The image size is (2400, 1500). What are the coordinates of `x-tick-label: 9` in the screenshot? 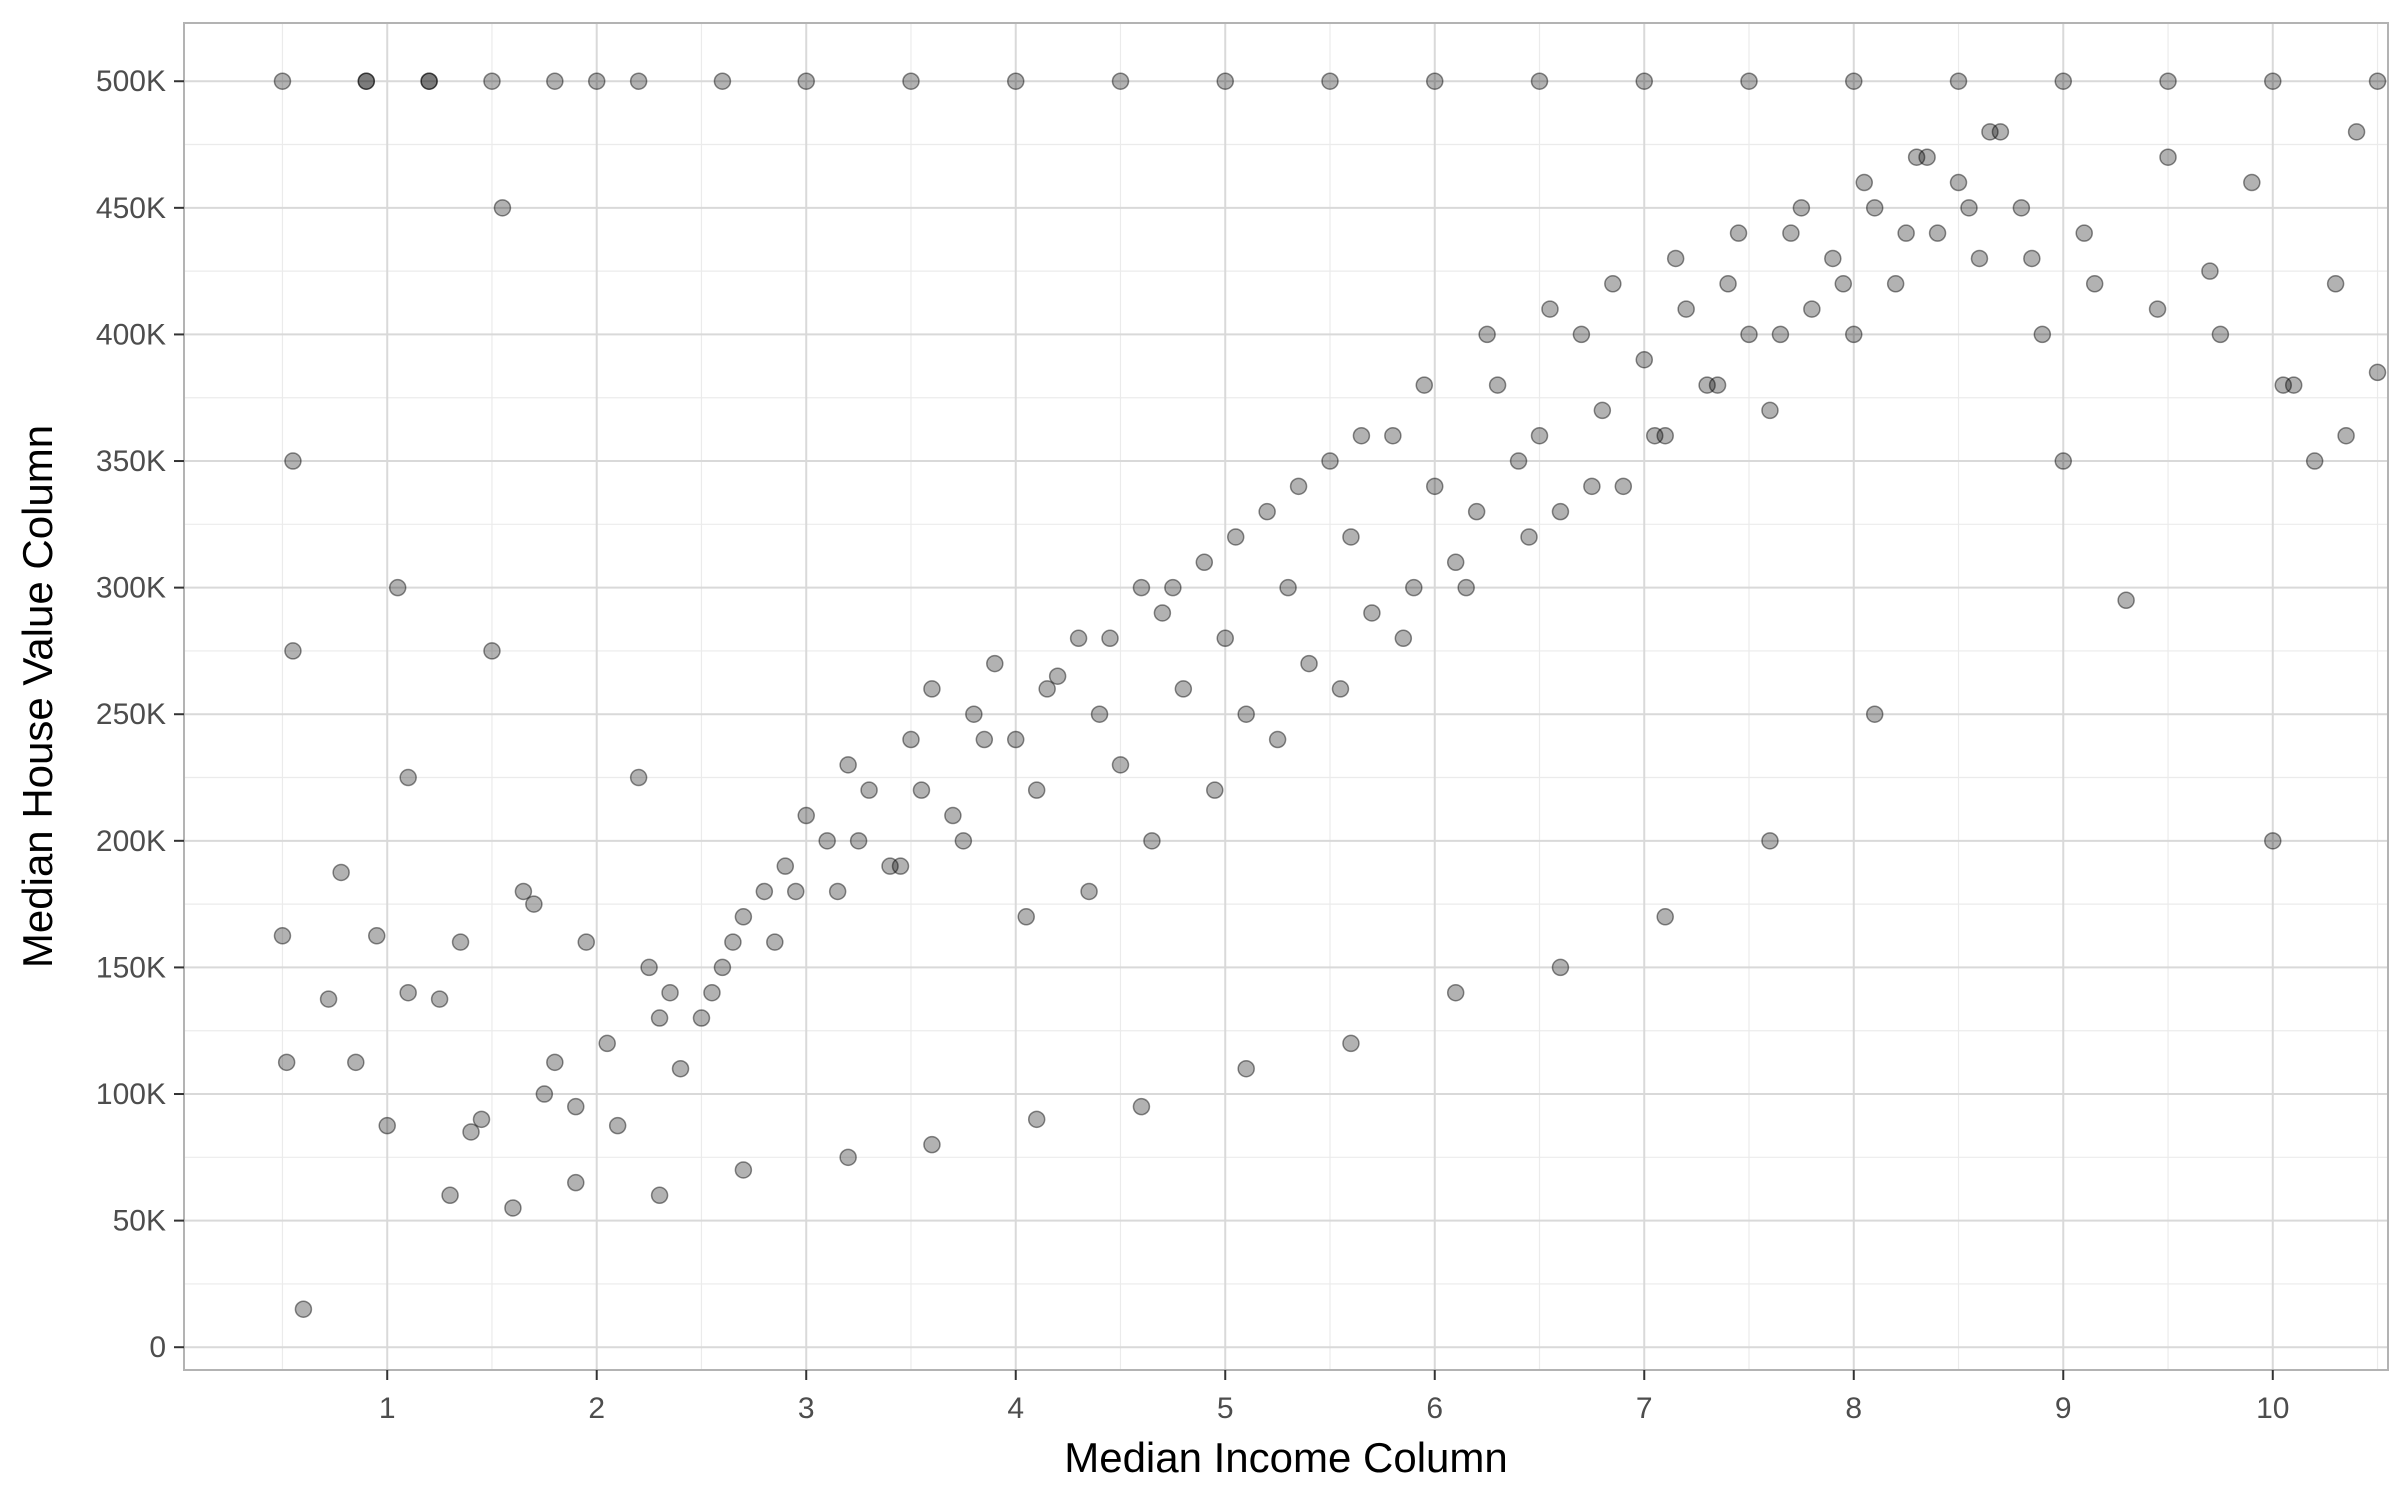 It's located at (2063, 1408).